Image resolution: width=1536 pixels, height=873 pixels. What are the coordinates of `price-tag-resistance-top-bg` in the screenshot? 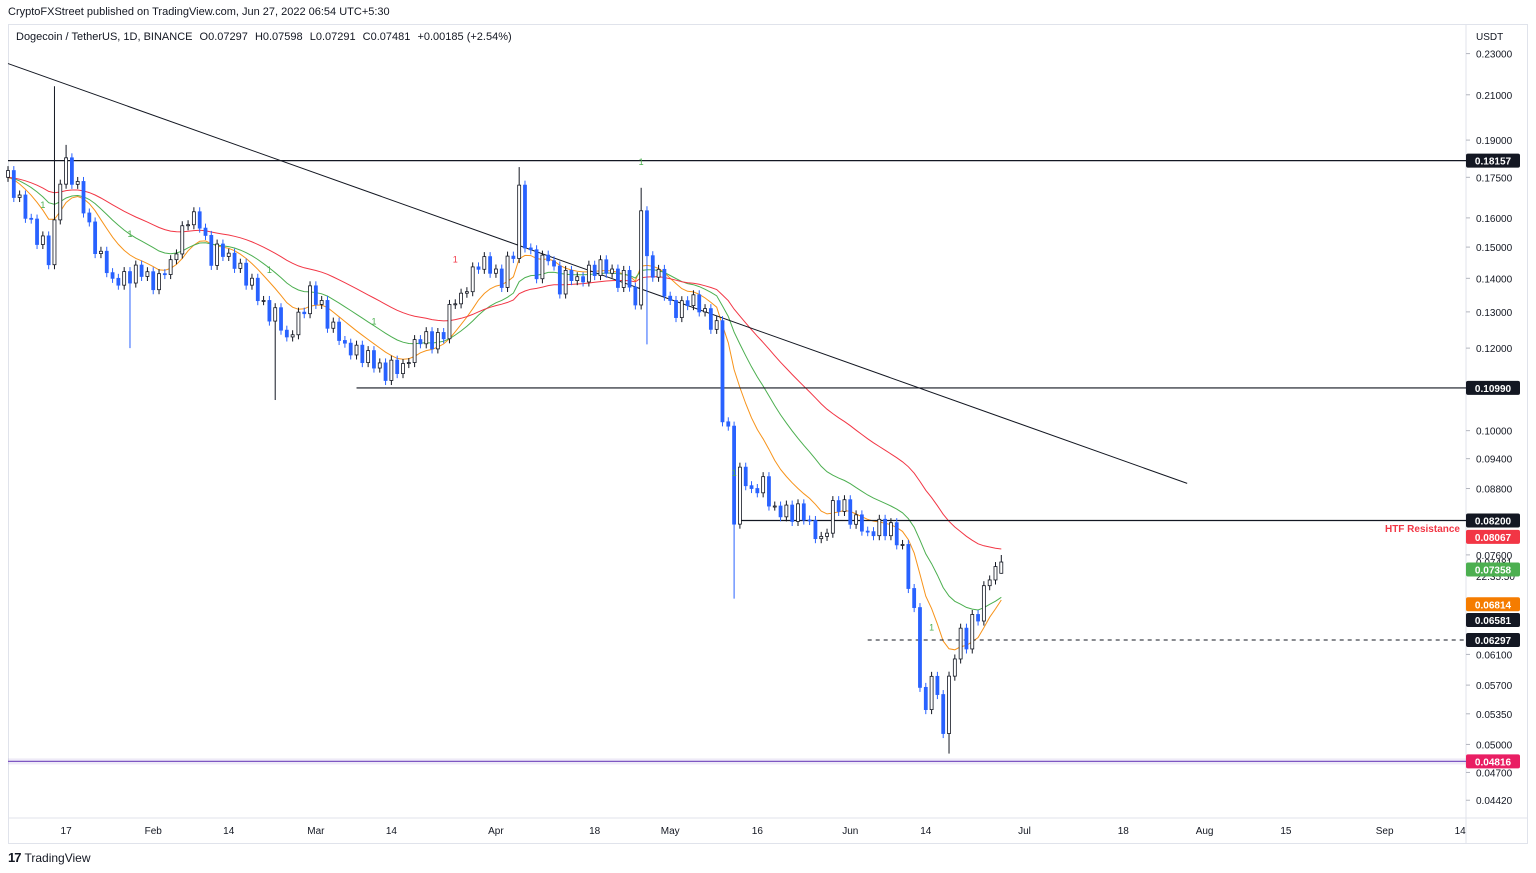 It's located at (1493, 160).